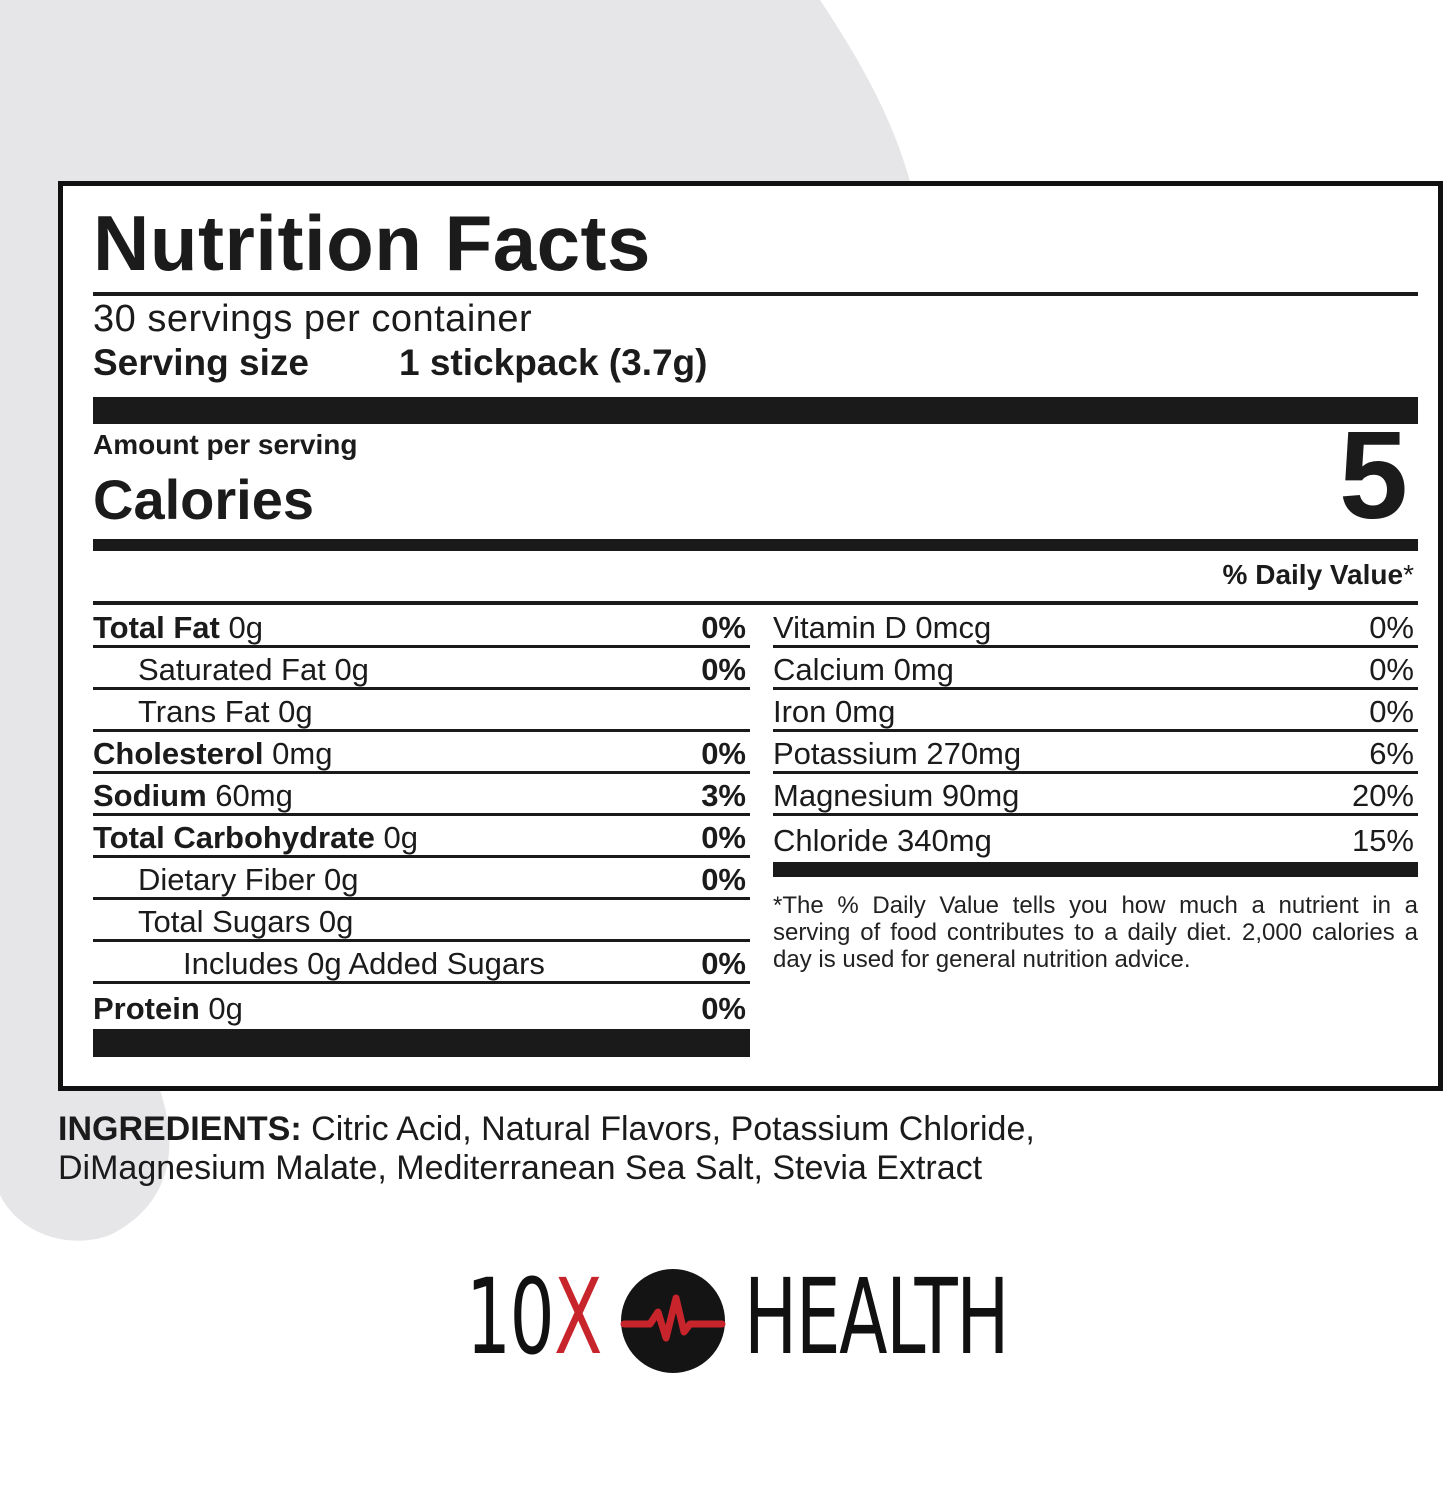 Image resolution: width=1445 pixels, height=1500 pixels. Describe the element at coordinates (863, 669) in the screenshot. I see `nutrient-amount: Calcium 0mg` at that location.